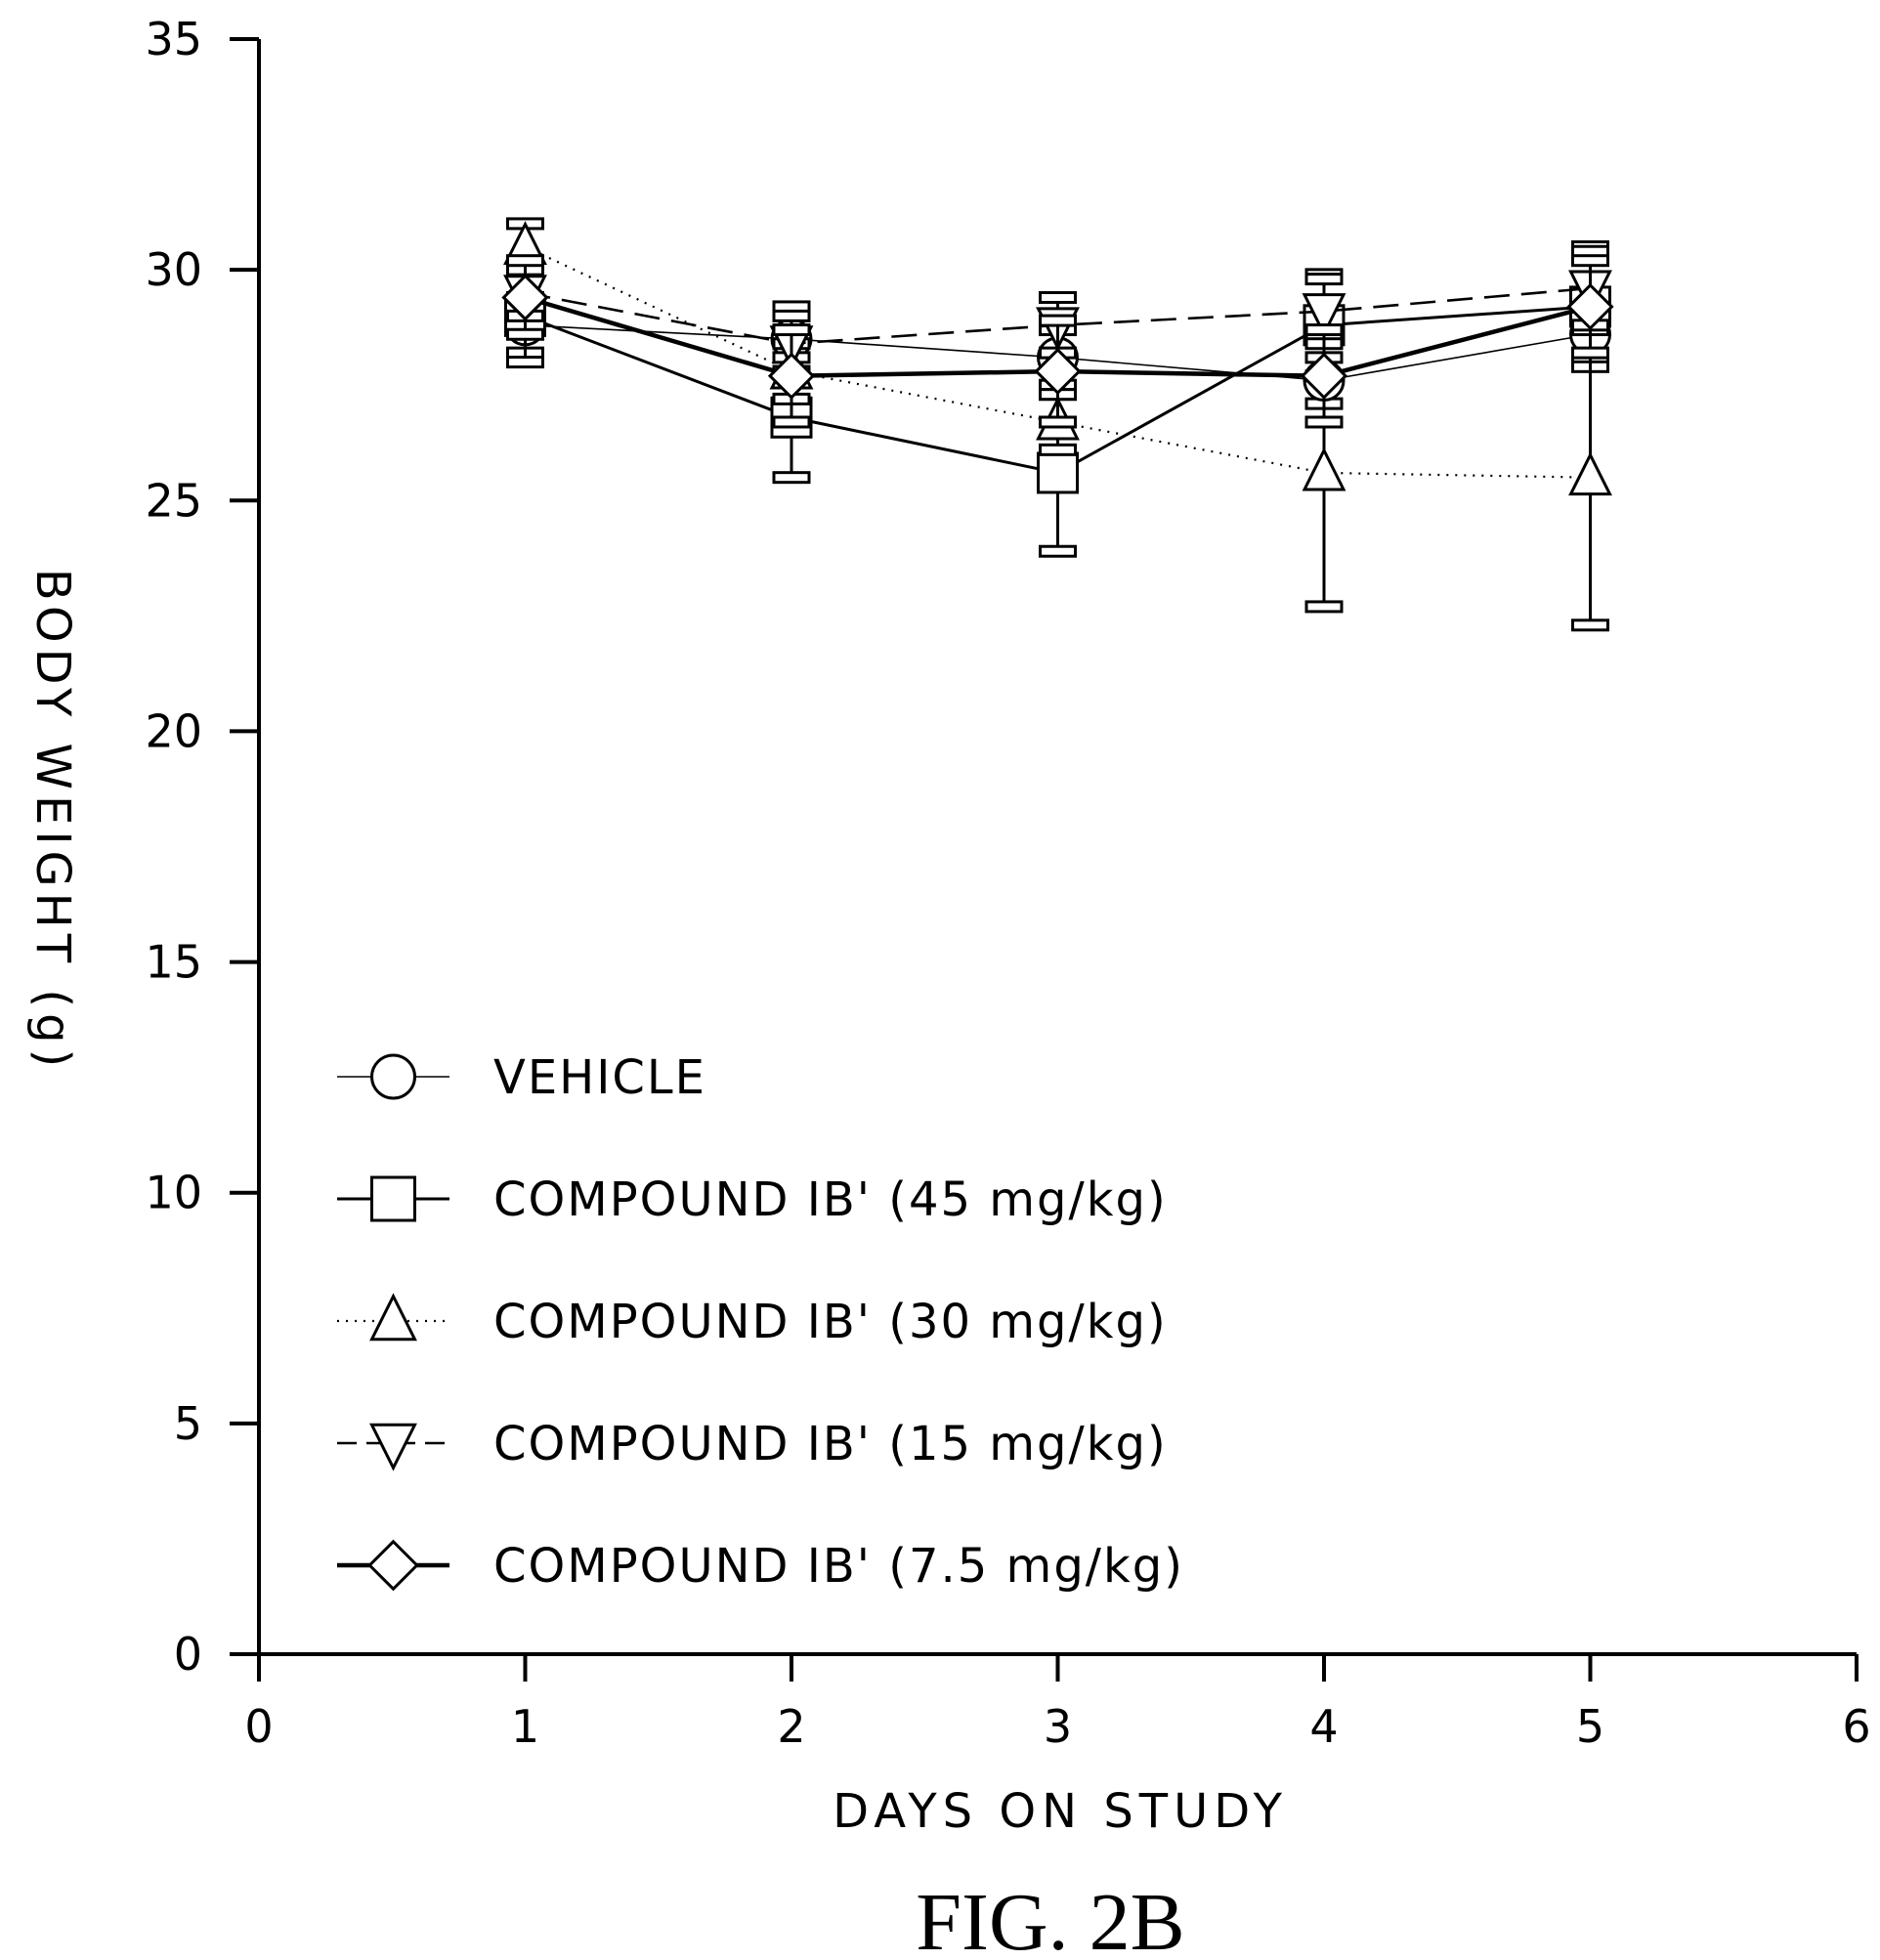 This screenshot has width=1880, height=1960. Describe the element at coordinates (1323, 1726) in the screenshot. I see `x-tick-label: 4` at that location.